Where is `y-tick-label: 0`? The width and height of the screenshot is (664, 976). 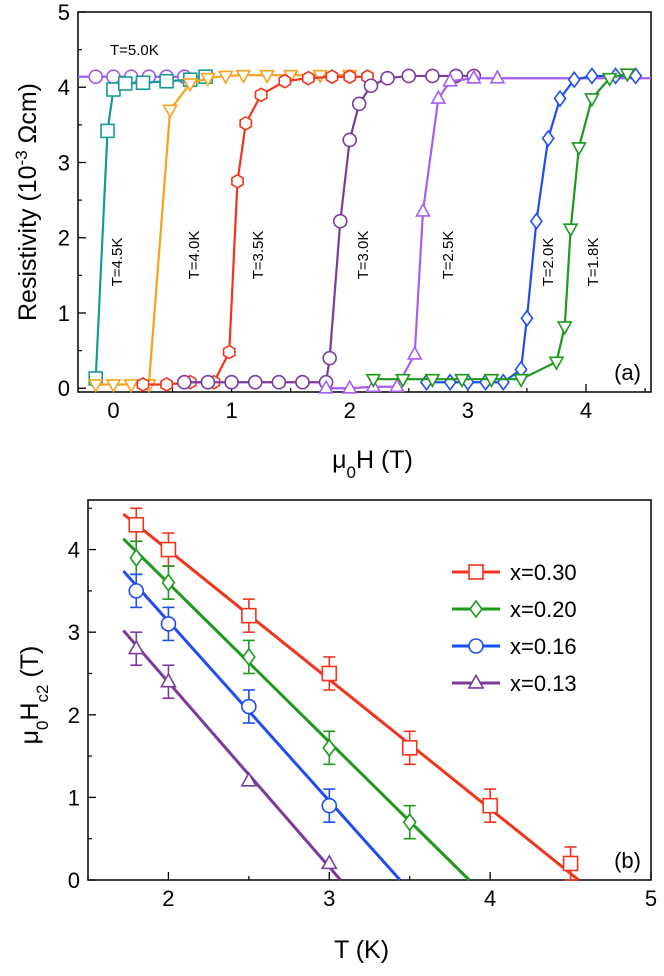 y-tick-label: 0 is located at coordinates (74, 880).